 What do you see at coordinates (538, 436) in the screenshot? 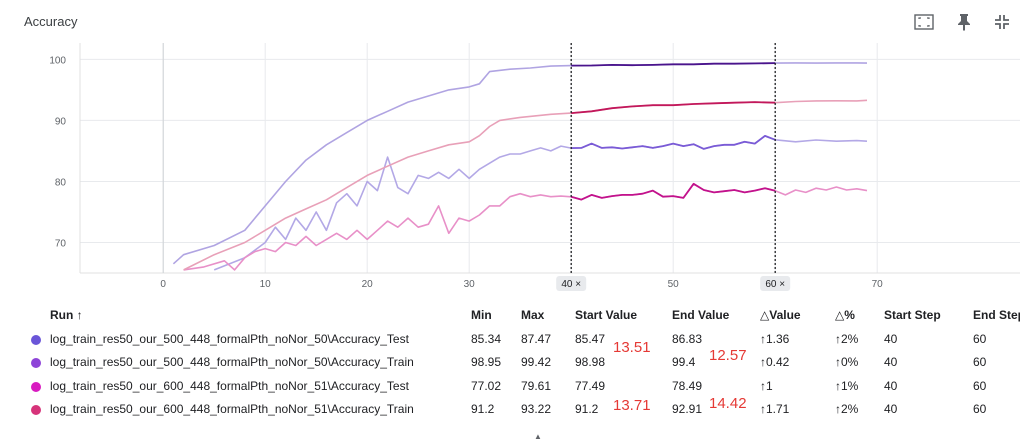
I see `collapse-caret-icon: ▲` at bounding box center [538, 436].